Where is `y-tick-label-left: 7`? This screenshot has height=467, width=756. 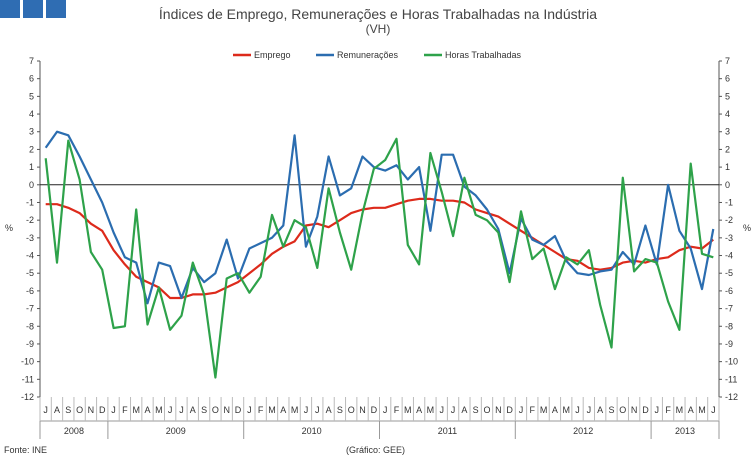 y-tick-label-left: 7 is located at coordinates (31, 61).